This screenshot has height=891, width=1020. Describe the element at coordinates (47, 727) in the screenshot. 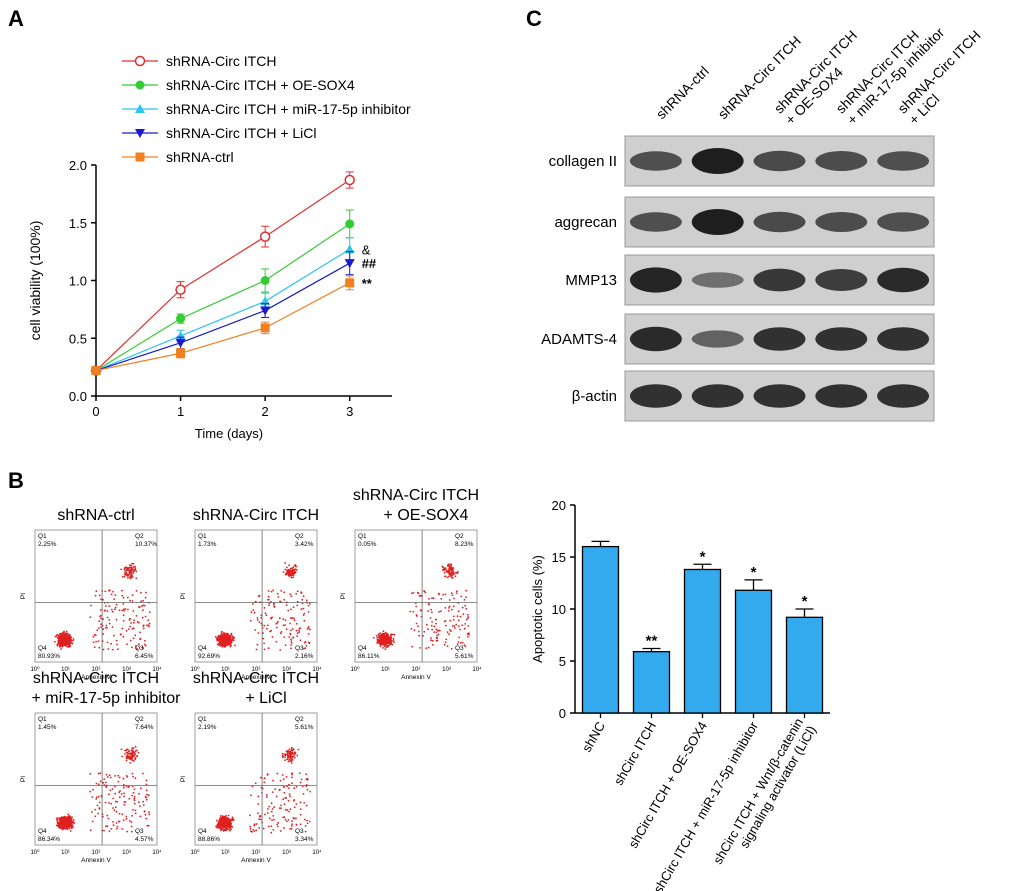

I see `quadrant-value: 1.45%` at that location.